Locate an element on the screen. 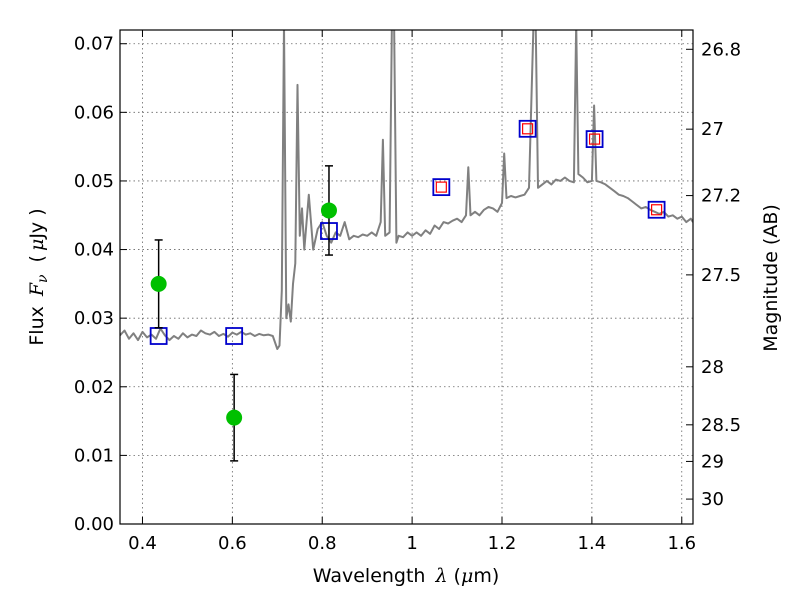 Image resolution: width=800 pixels, height=600 pixels. x-tick-label: 1.2 is located at coordinates (502, 543).